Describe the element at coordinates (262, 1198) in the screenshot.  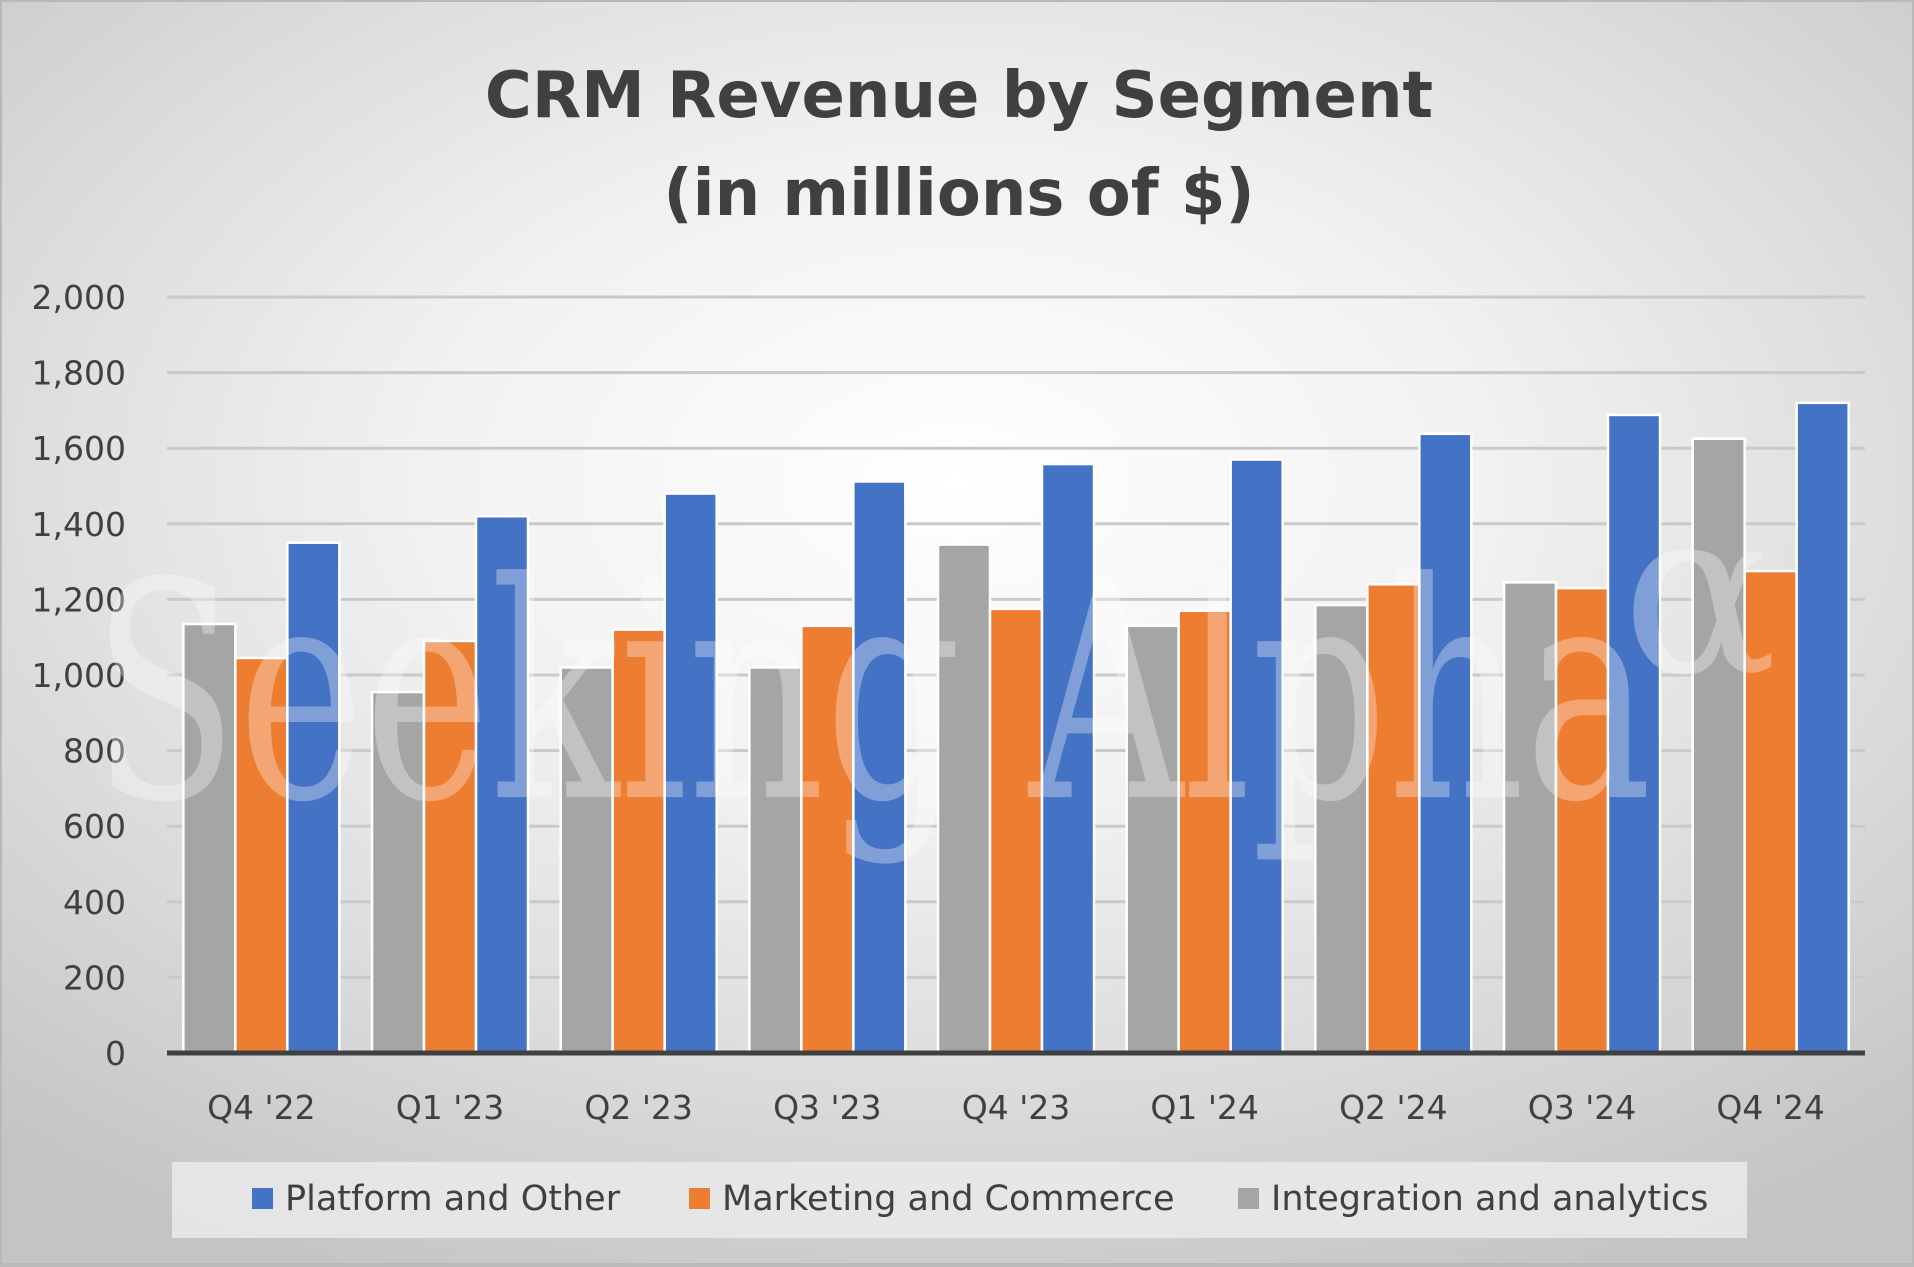
I see `legend-swatch-platform-and-other` at that location.